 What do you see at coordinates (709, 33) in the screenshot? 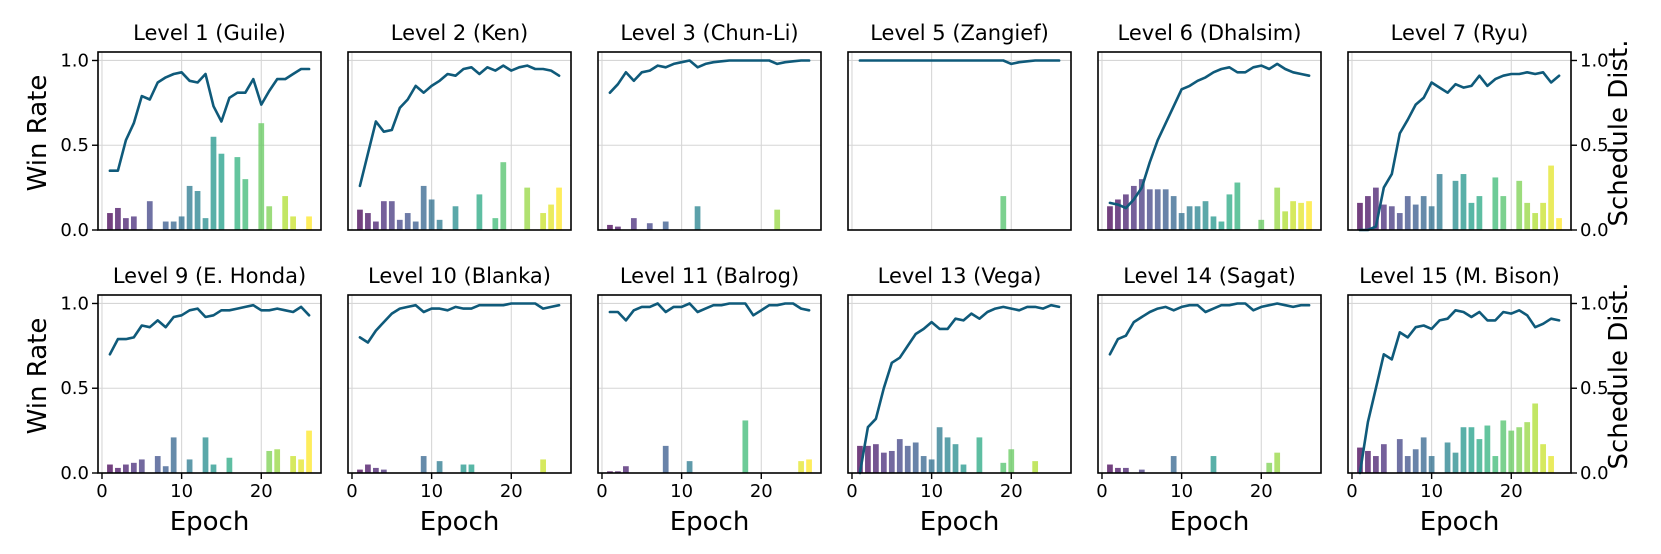
I see `panel-title: Level 3 (Chun-Li)` at bounding box center [709, 33].